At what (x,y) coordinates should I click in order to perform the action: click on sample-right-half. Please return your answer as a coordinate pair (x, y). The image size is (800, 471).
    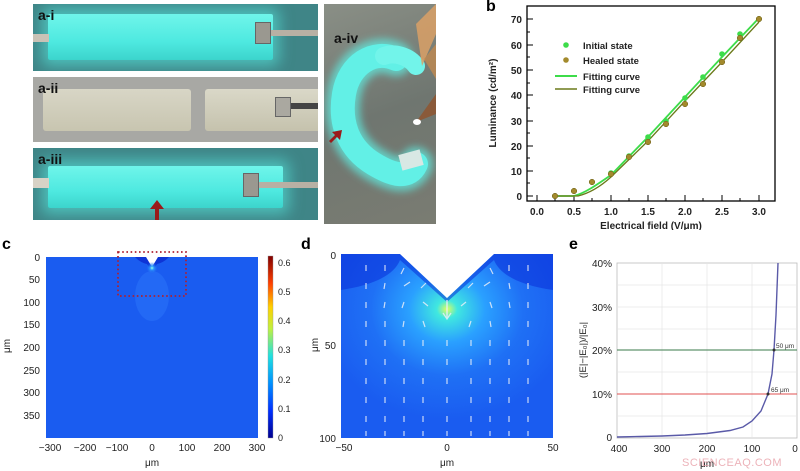
    Looking at the image, I should click on (261, 110).